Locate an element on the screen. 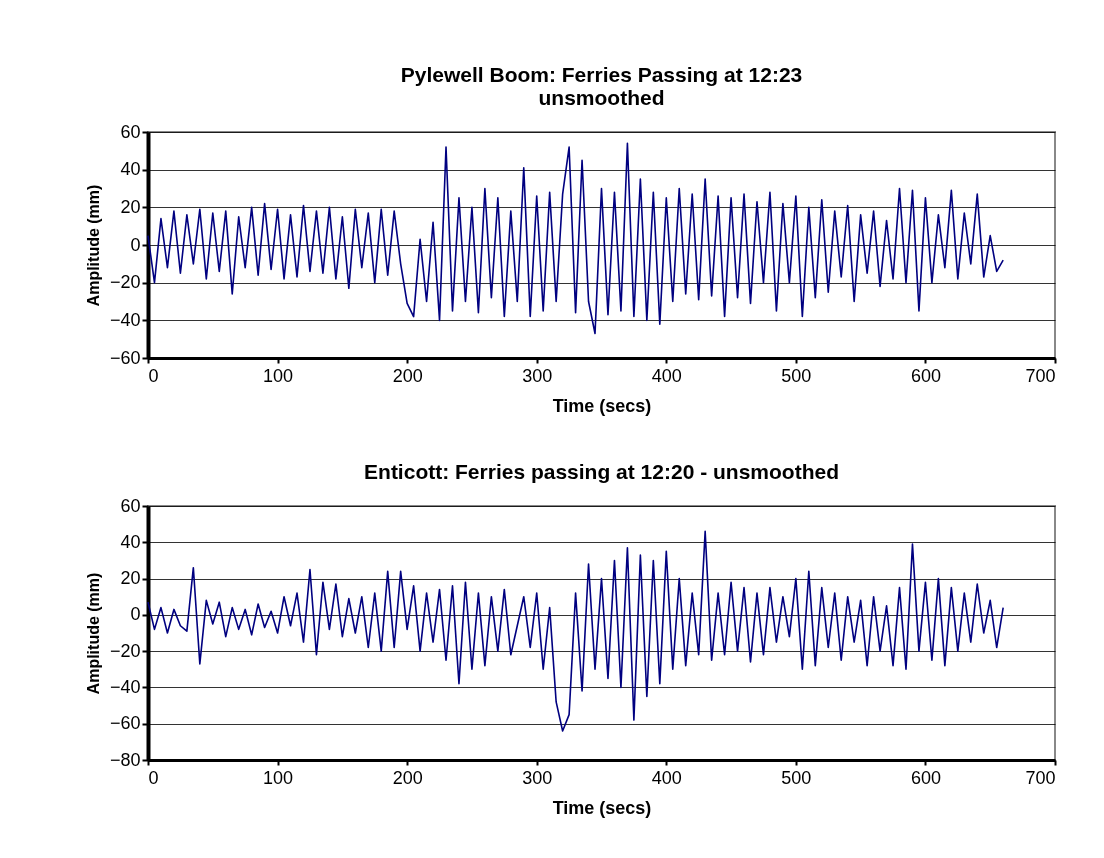 This screenshot has height=858, width=1104. chart-title: Enticott: Ferries passing at 12:20 - unsmoothed is located at coordinates (601, 471).